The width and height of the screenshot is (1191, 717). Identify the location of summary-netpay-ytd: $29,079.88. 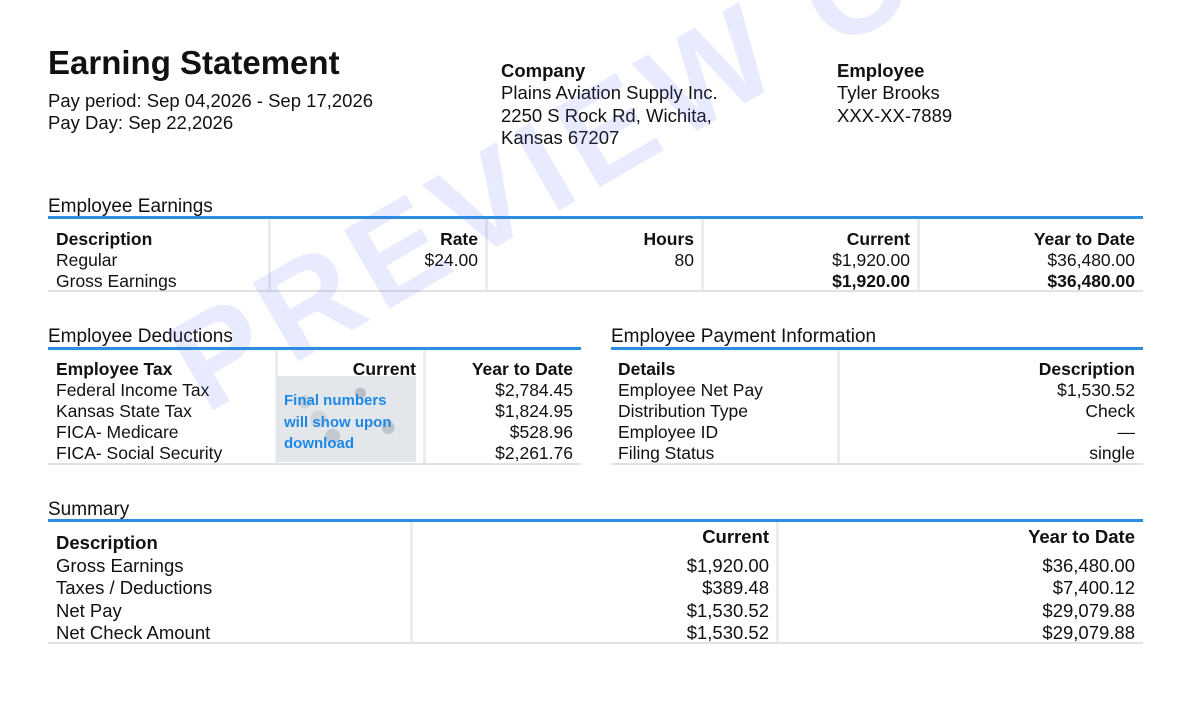
(1088, 610).